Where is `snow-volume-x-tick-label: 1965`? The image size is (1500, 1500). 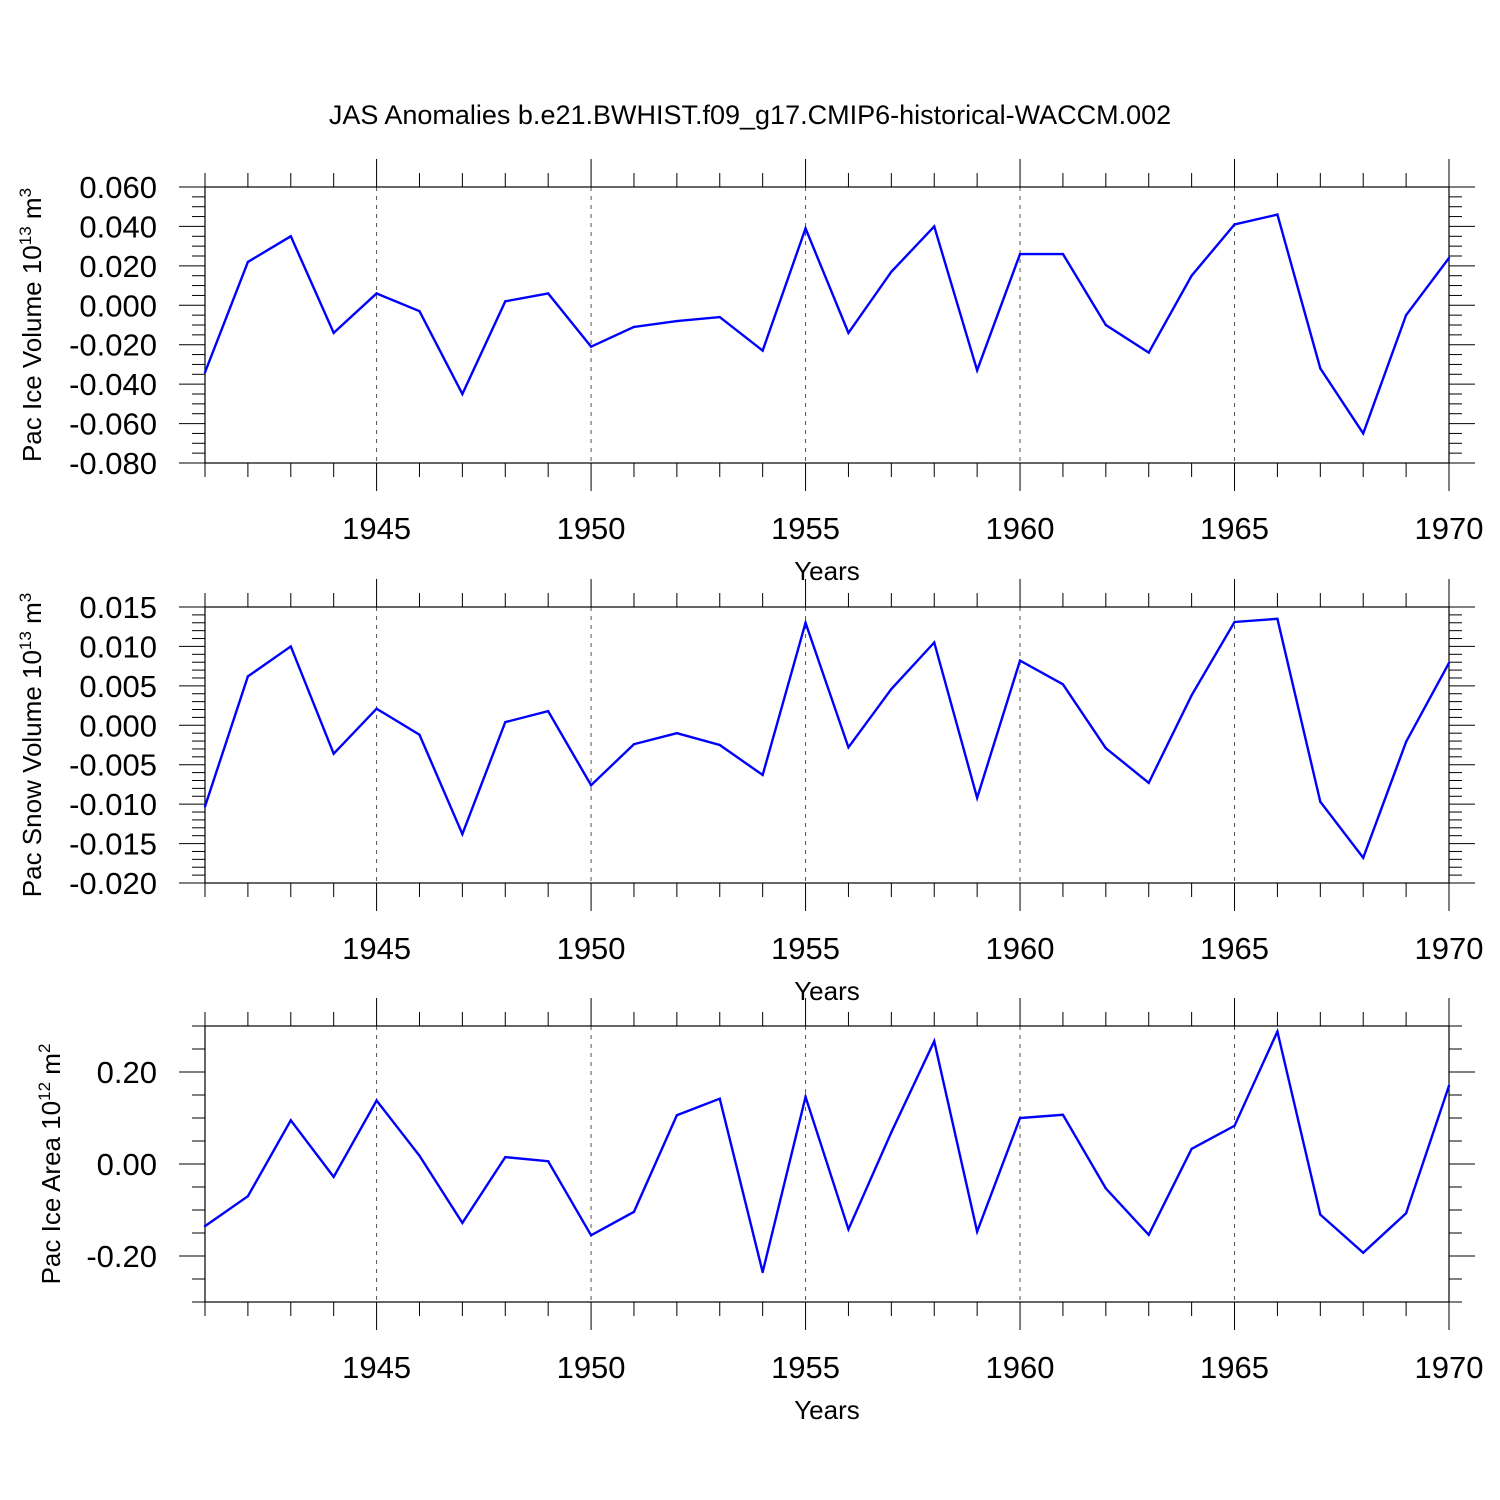 snow-volume-x-tick-label: 1965 is located at coordinates (1234, 948).